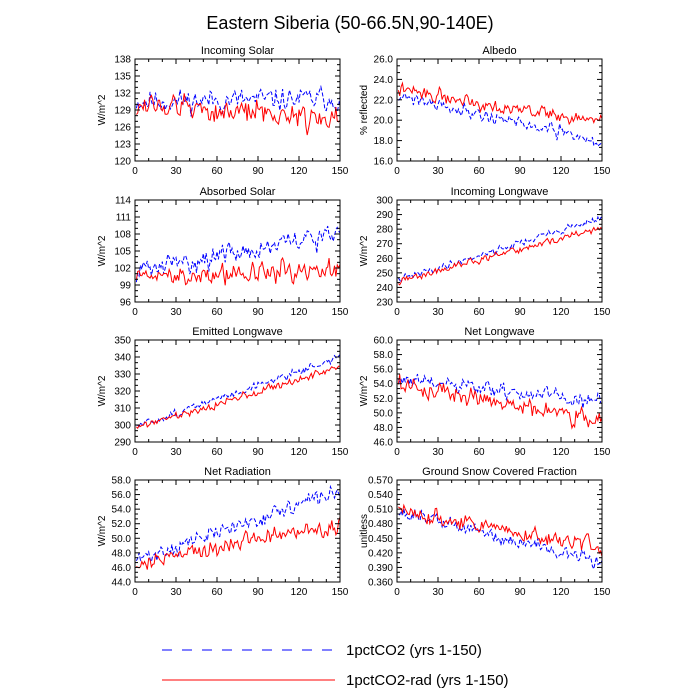 This screenshot has height=700, width=700. What do you see at coordinates (126, 303) in the screenshot?
I see `y-tick-label: 96` at bounding box center [126, 303].